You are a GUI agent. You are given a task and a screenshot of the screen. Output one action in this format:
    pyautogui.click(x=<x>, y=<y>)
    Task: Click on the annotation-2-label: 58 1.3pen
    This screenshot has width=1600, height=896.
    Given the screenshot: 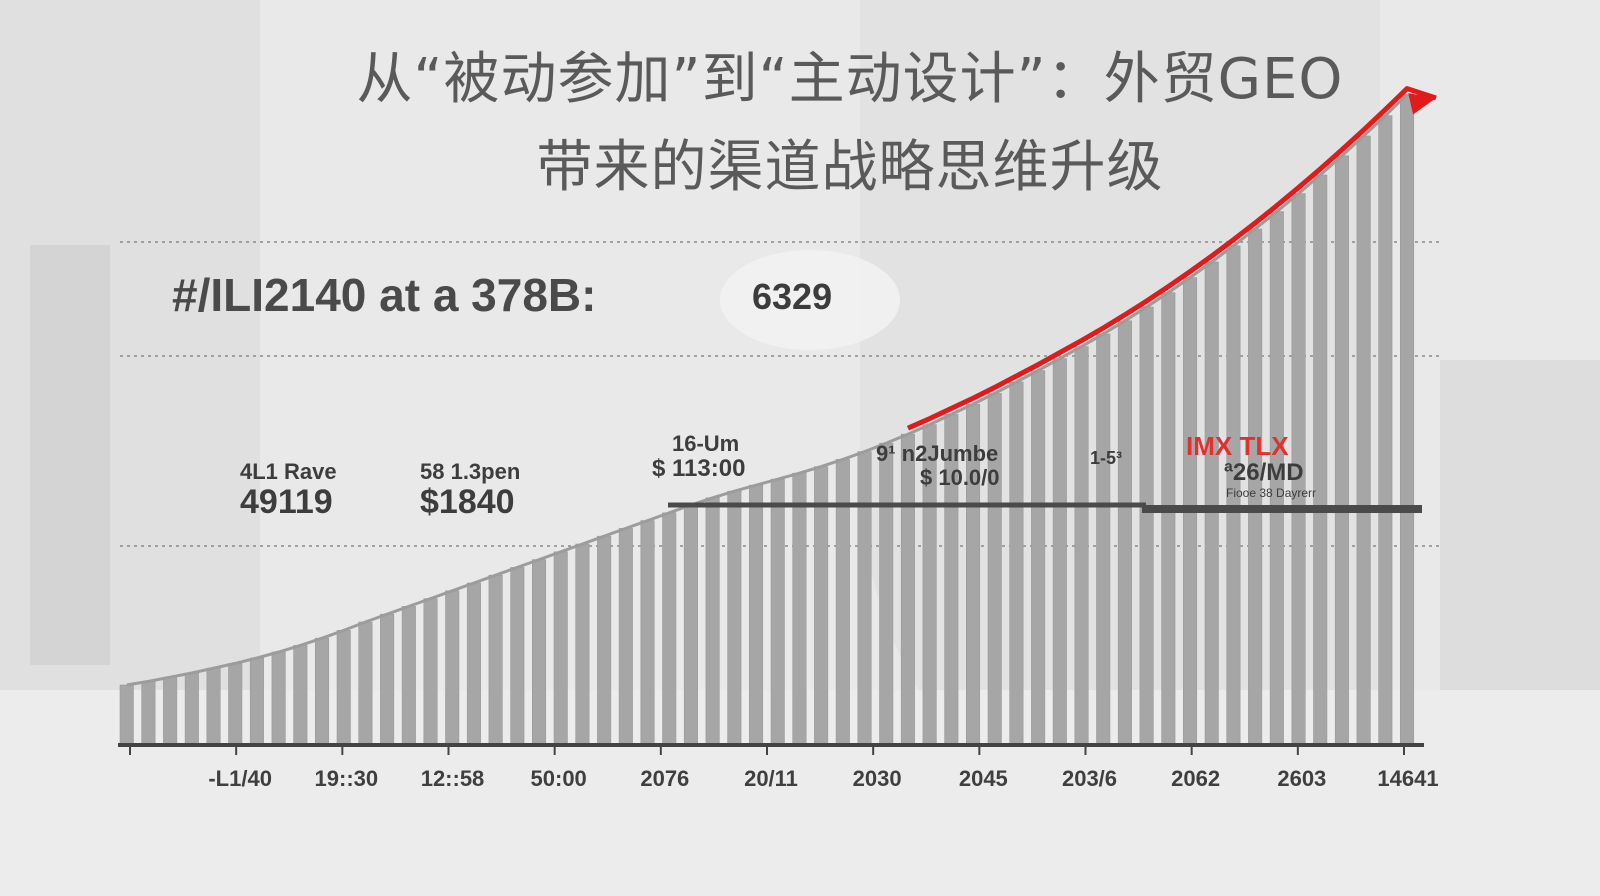 What is the action you would take?
    pyautogui.click(x=470, y=471)
    